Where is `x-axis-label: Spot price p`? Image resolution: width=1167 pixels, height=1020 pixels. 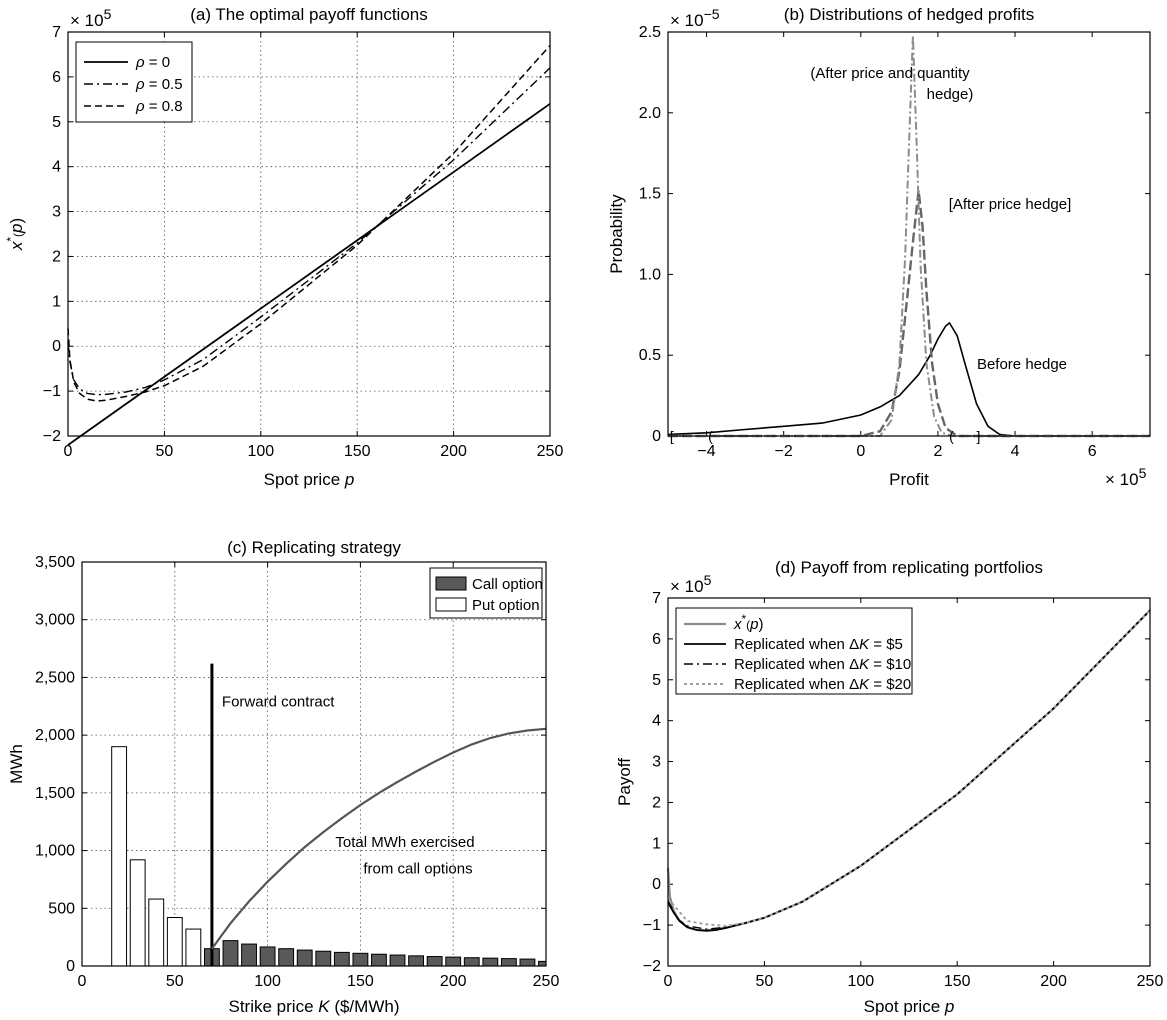 x-axis-label: Spot price p is located at coordinates (909, 1006).